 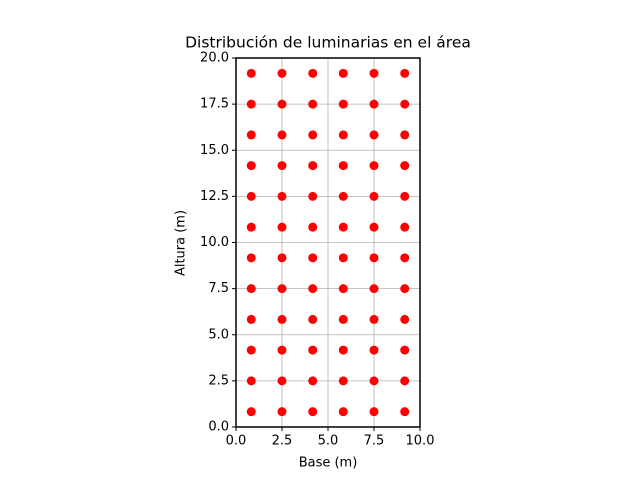 I want to click on y-tick-label: 12.5, so click(x=214, y=196).